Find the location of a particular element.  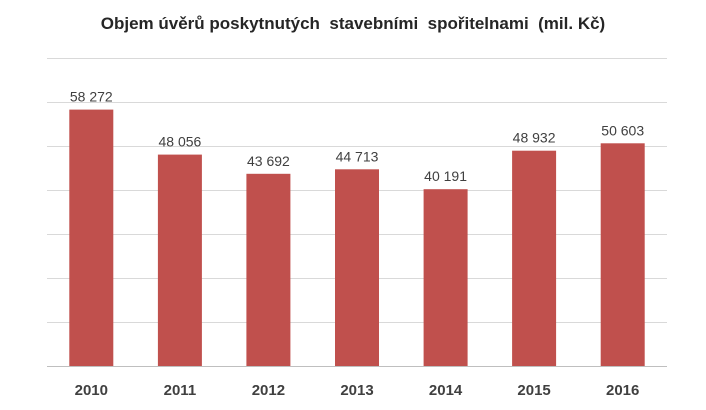

x-tick-label-2010: 2010 is located at coordinates (91, 390).